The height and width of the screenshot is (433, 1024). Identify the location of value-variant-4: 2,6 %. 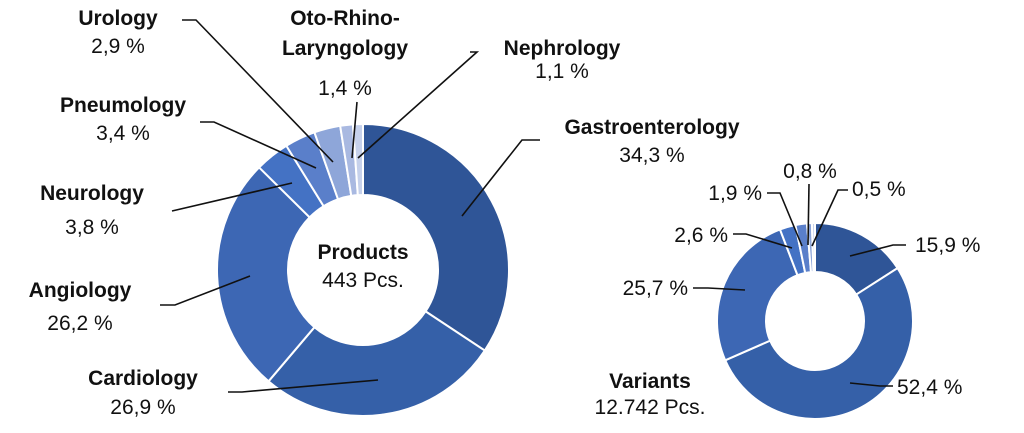
(701, 235).